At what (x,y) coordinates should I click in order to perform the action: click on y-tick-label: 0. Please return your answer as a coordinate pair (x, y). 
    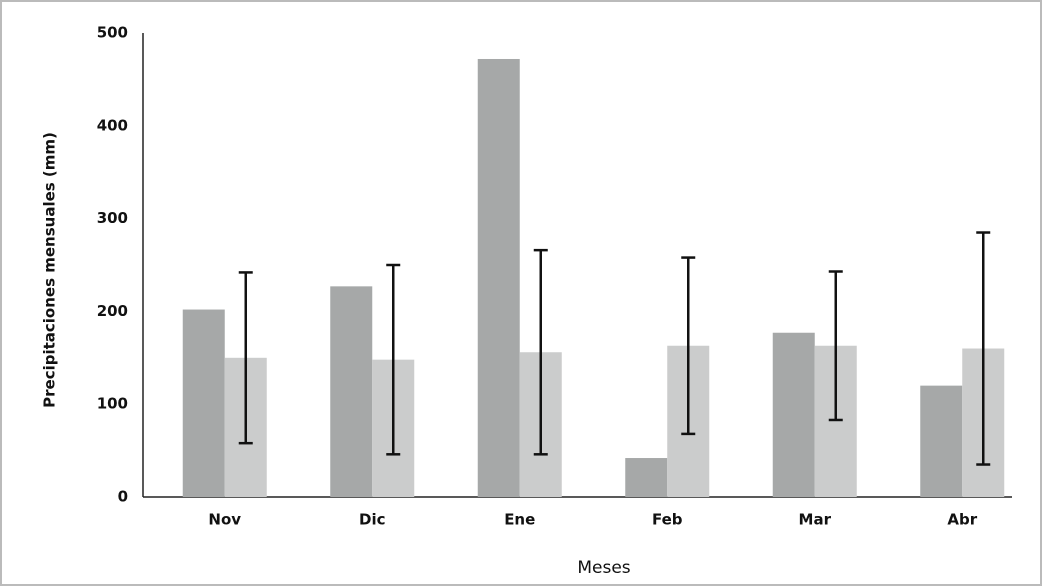
    Looking at the image, I should click on (123, 497).